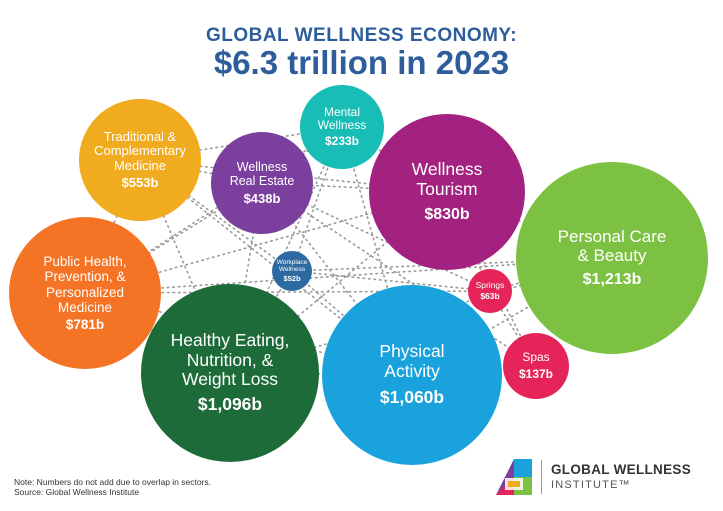 Image resolution: width=723 pixels, height=511 pixels. What do you see at coordinates (292, 265) in the screenshot?
I see `bubble-label: Workplace Wellness` at bounding box center [292, 265].